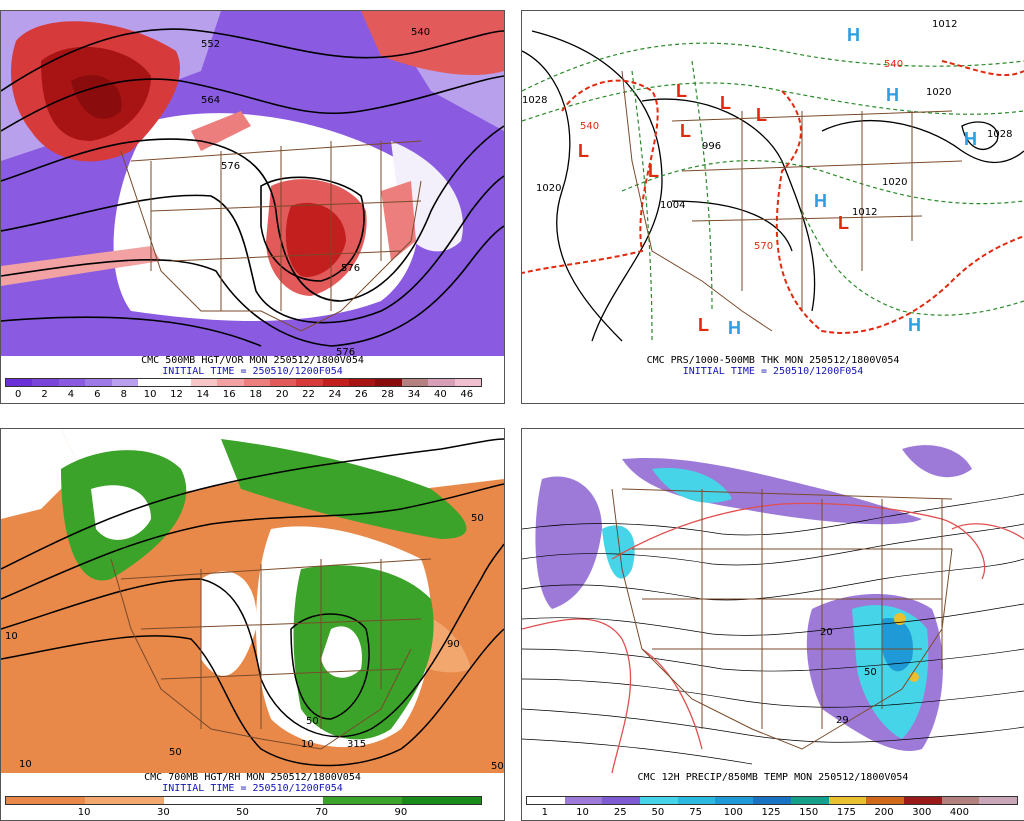 This screenshot has width=1024, height=821. What do you see at coordinates (938, 92) in the screenshot?
I see `pressure-label-1020-c: 1020` at bounding box center [938, 92].